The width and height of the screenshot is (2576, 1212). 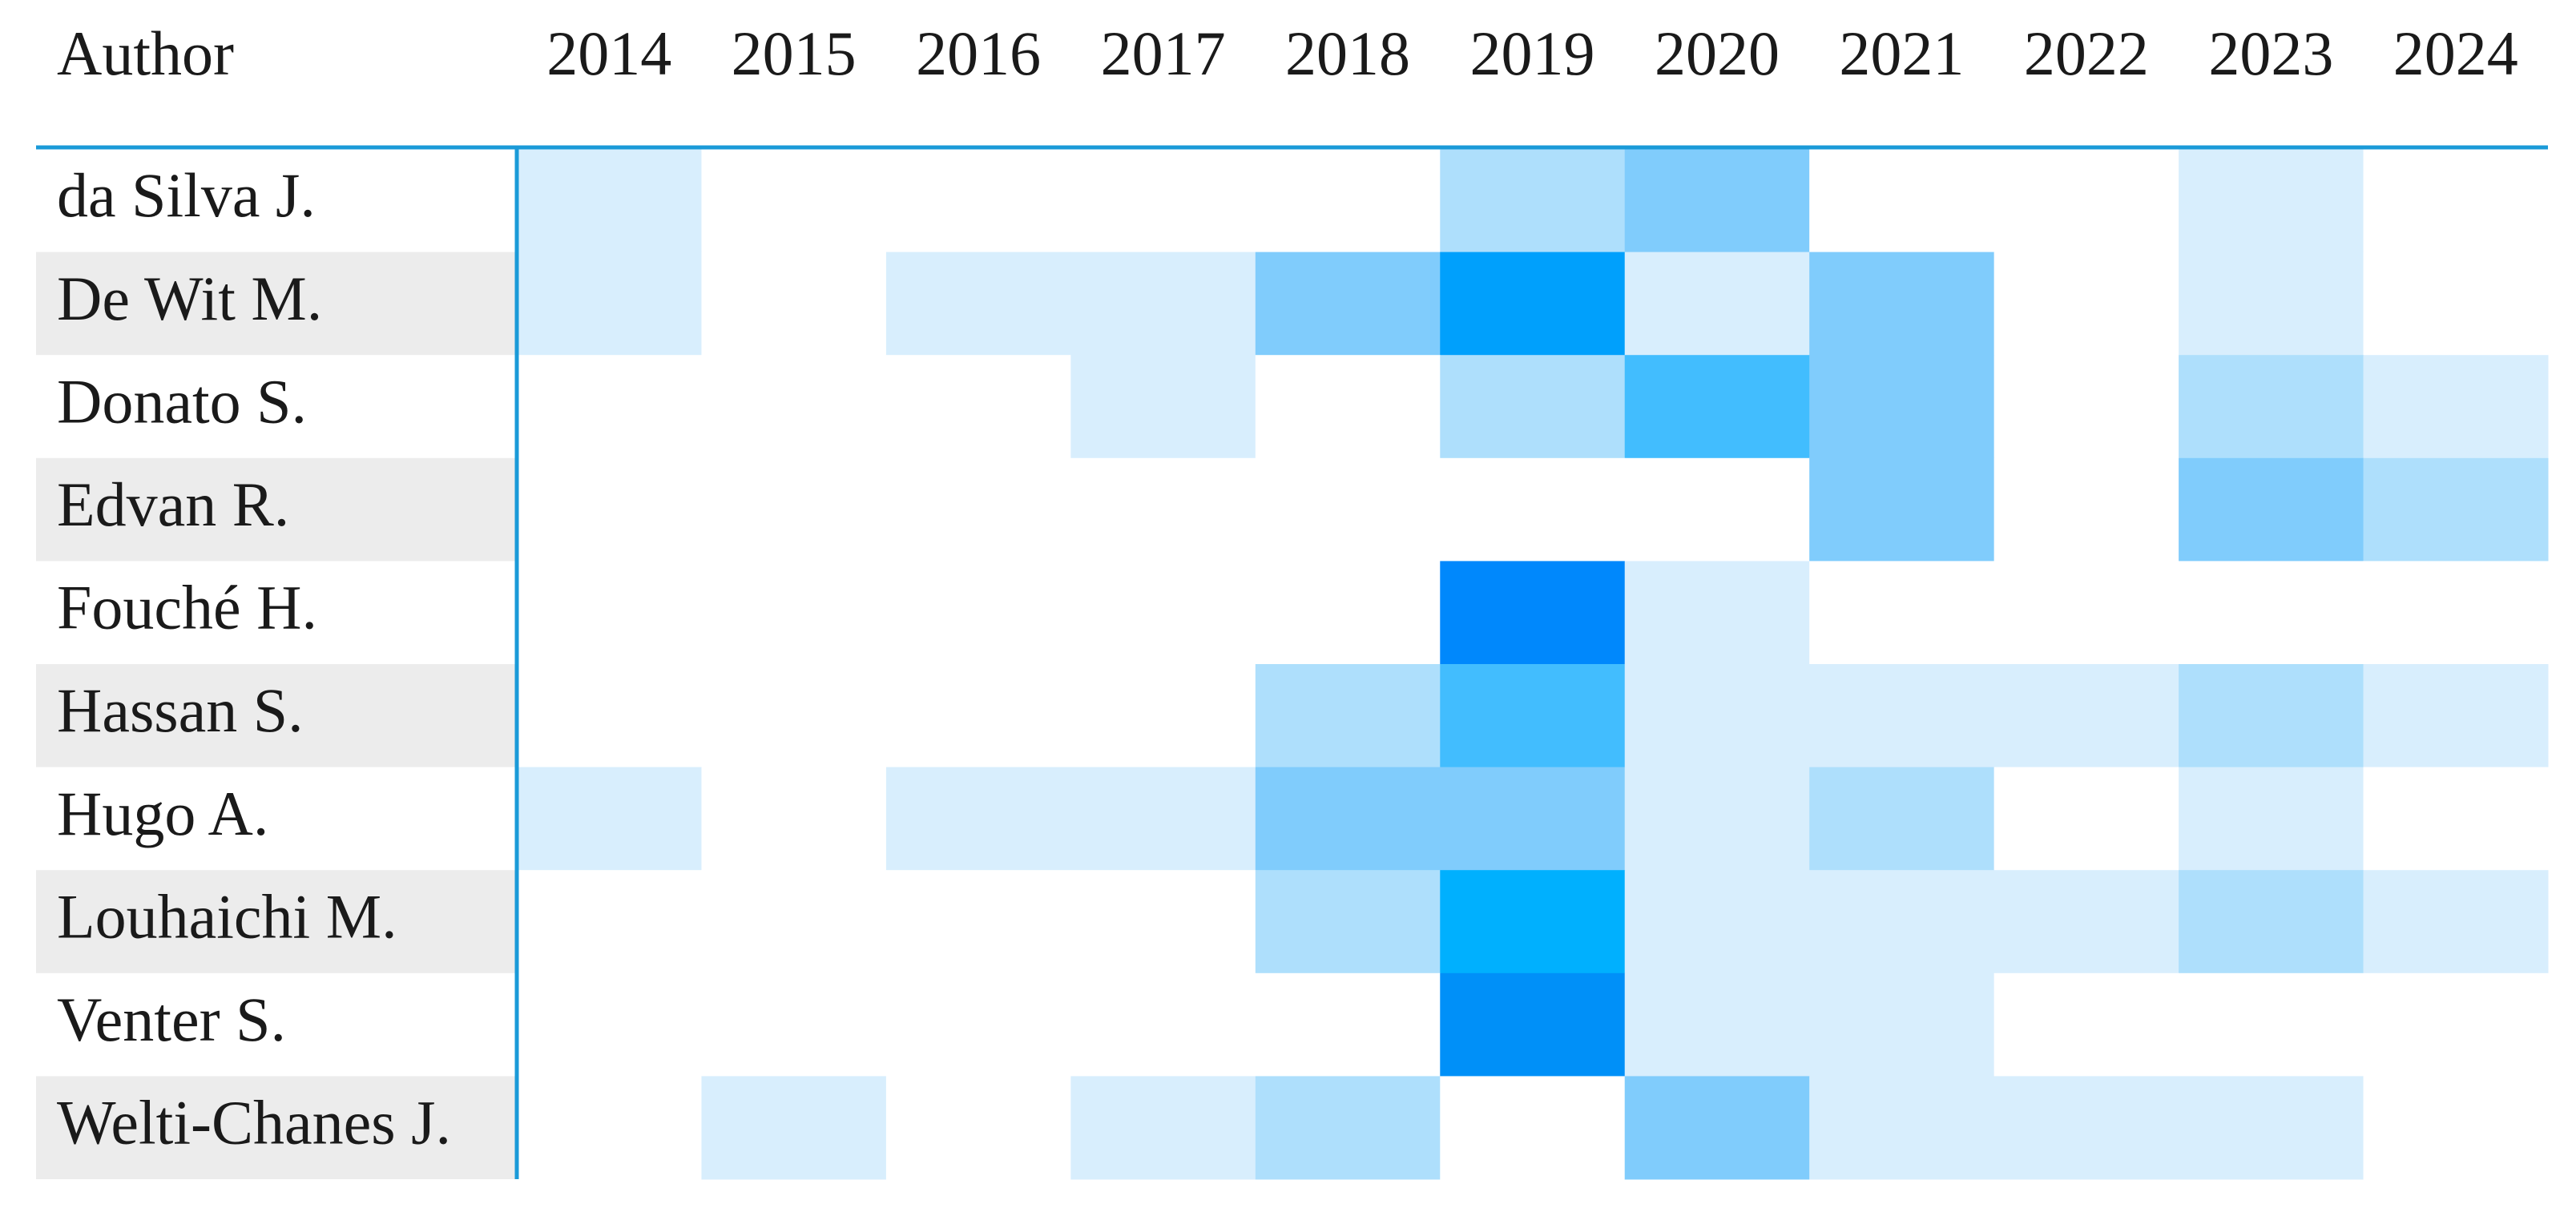 What do you see at coordinates (978, 53) in the screenshot?
I see `column-header: 2016` at bounding box center [978, 53].